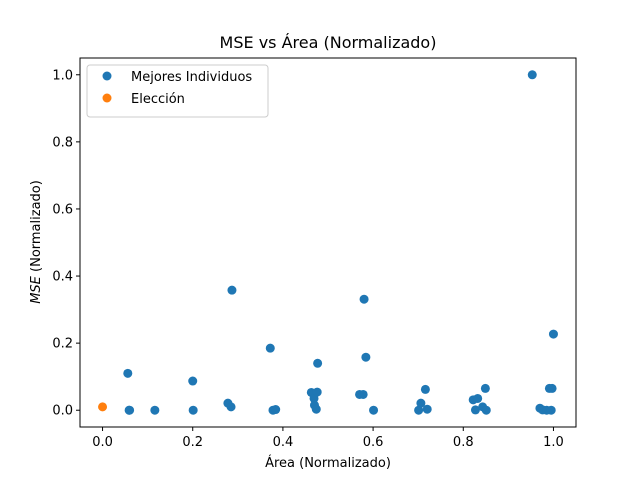  What do you see at coordinates (62, 142) in the screenshot?
I see `y-tick-label: 0.8` at bounding box center [62, 142].